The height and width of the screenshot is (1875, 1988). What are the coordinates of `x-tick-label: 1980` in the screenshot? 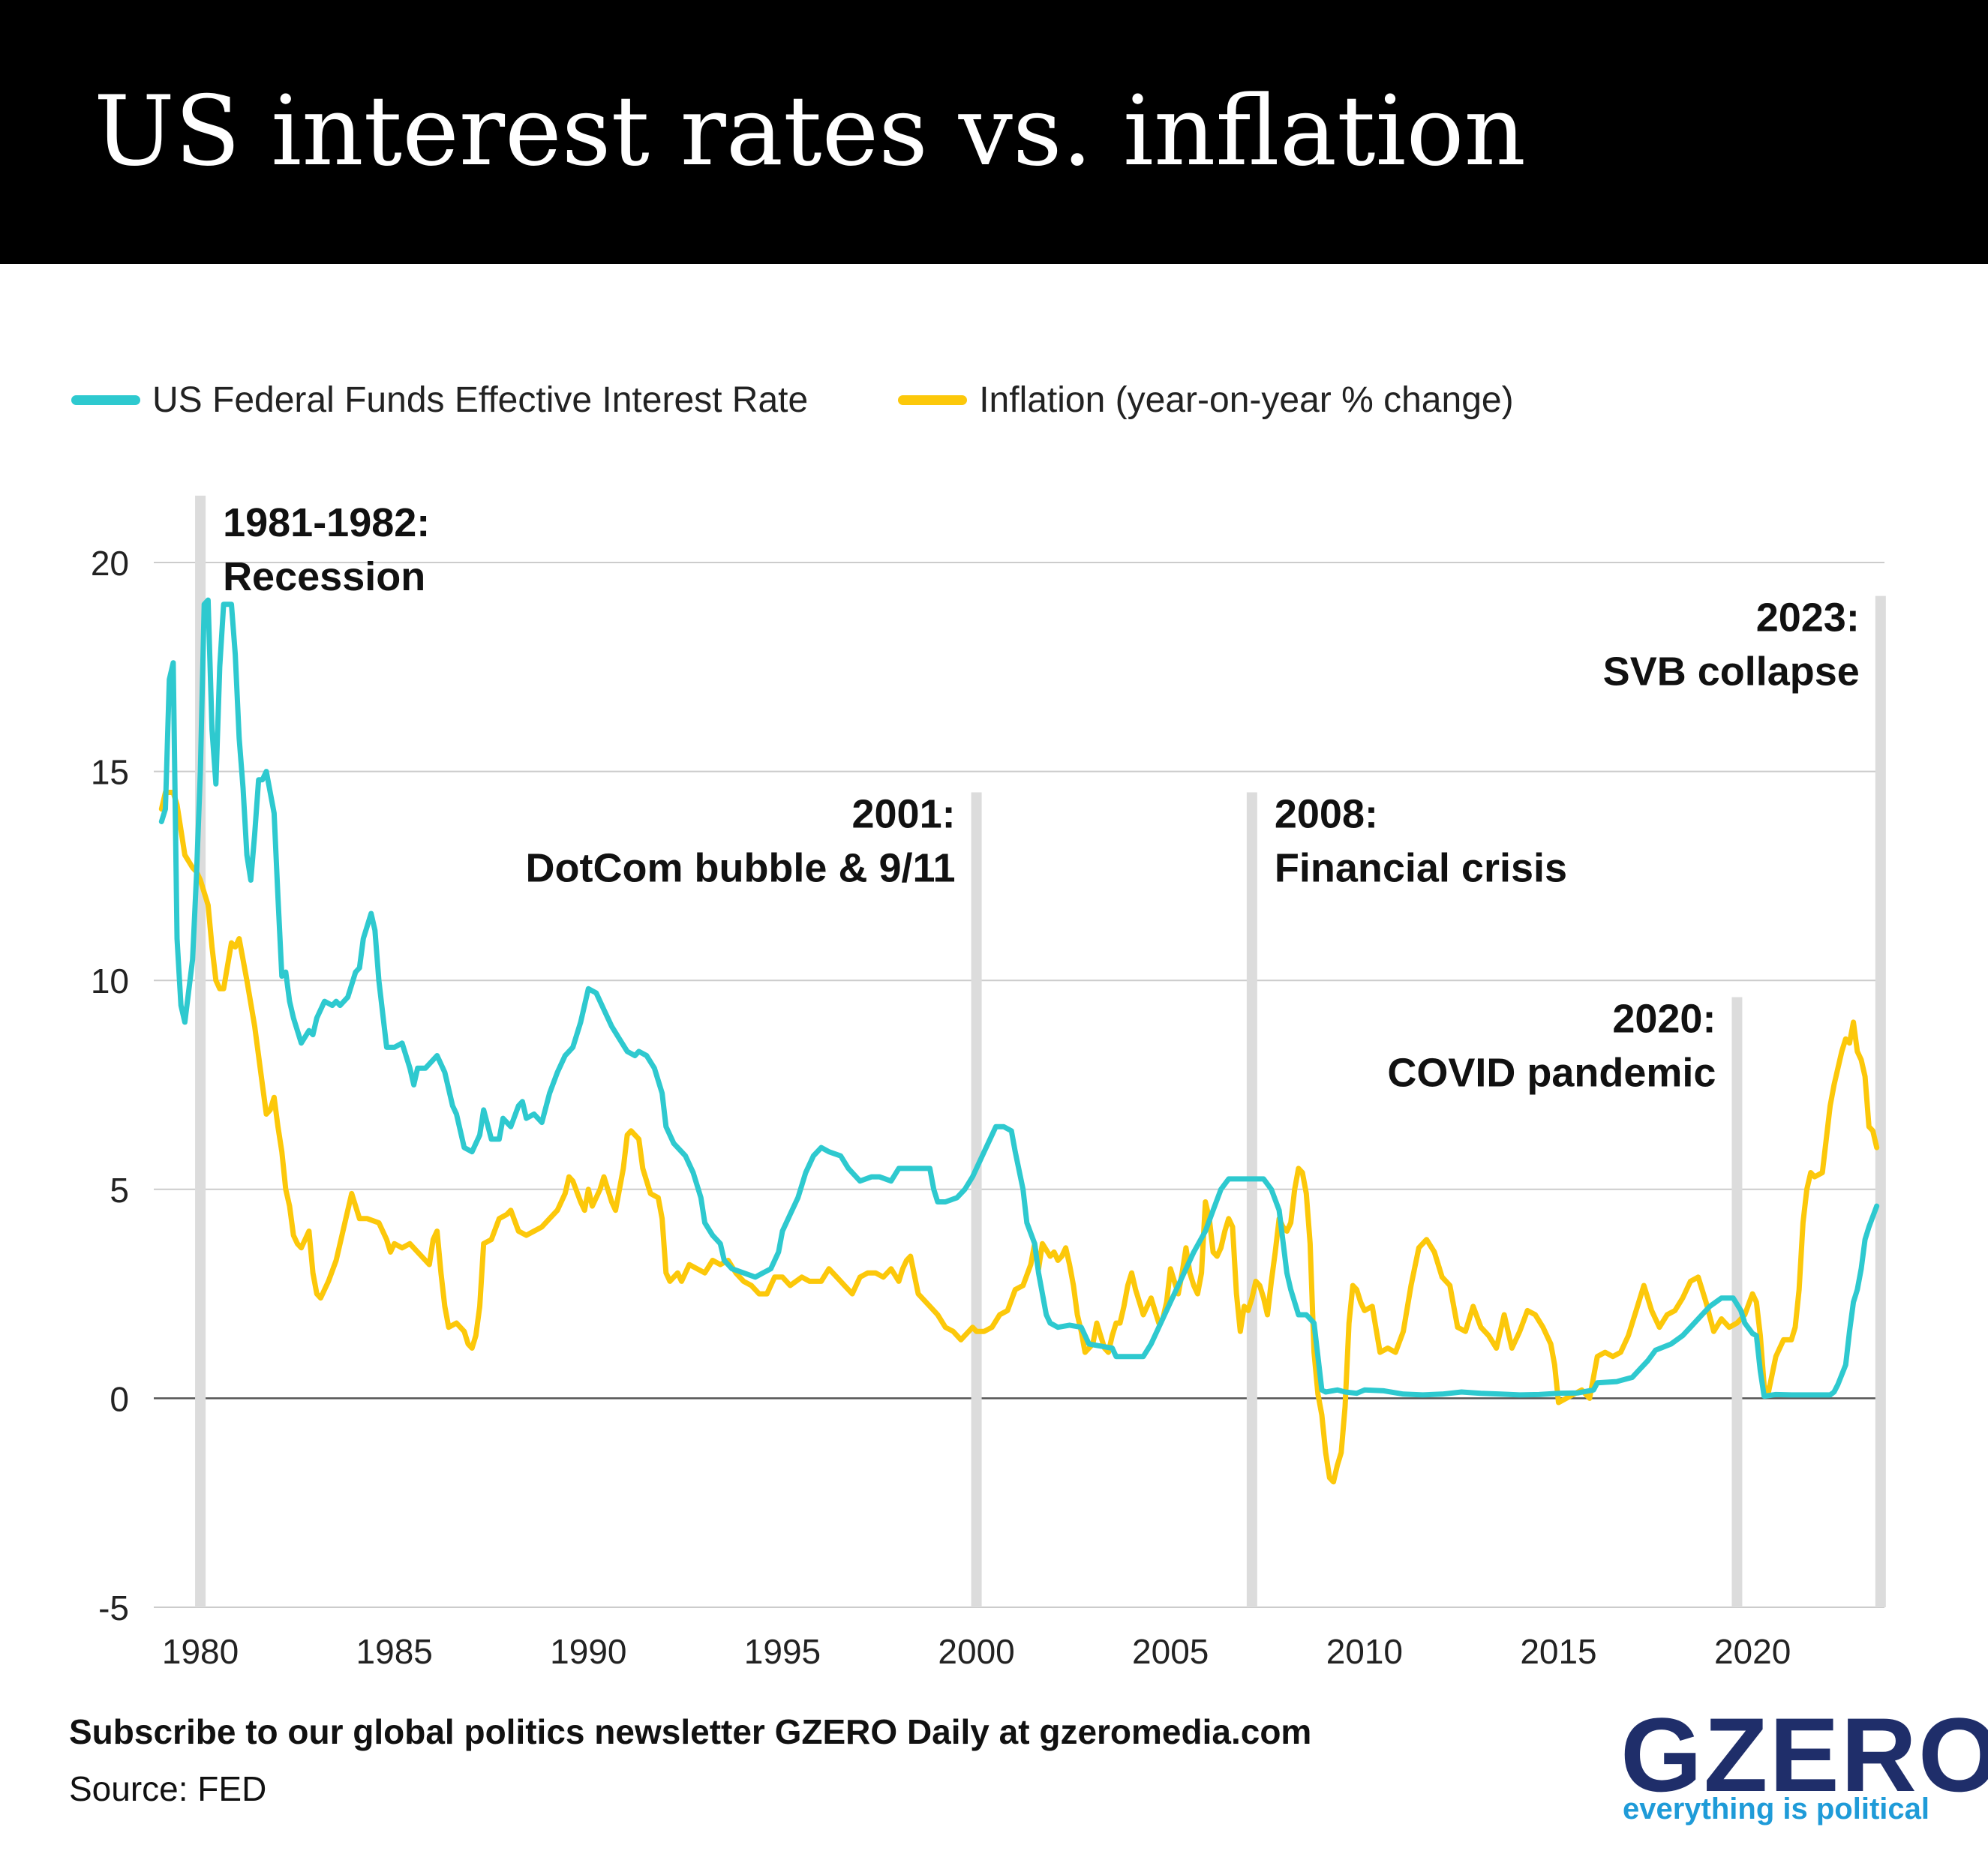 It's located at (200, 1651).